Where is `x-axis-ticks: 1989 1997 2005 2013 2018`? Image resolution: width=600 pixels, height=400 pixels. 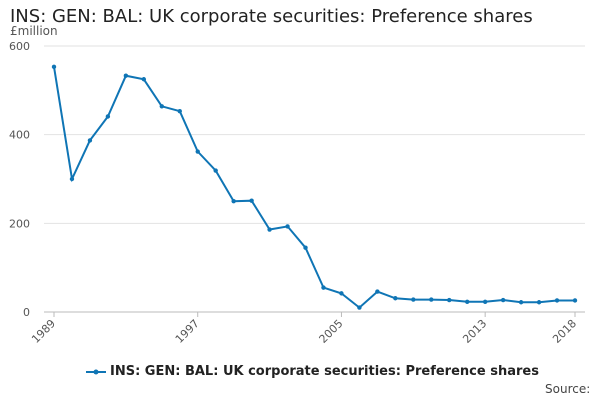 x-axis-ticks: 1989 1997 2005 2013 2018 is located at coordinates (304, 329).